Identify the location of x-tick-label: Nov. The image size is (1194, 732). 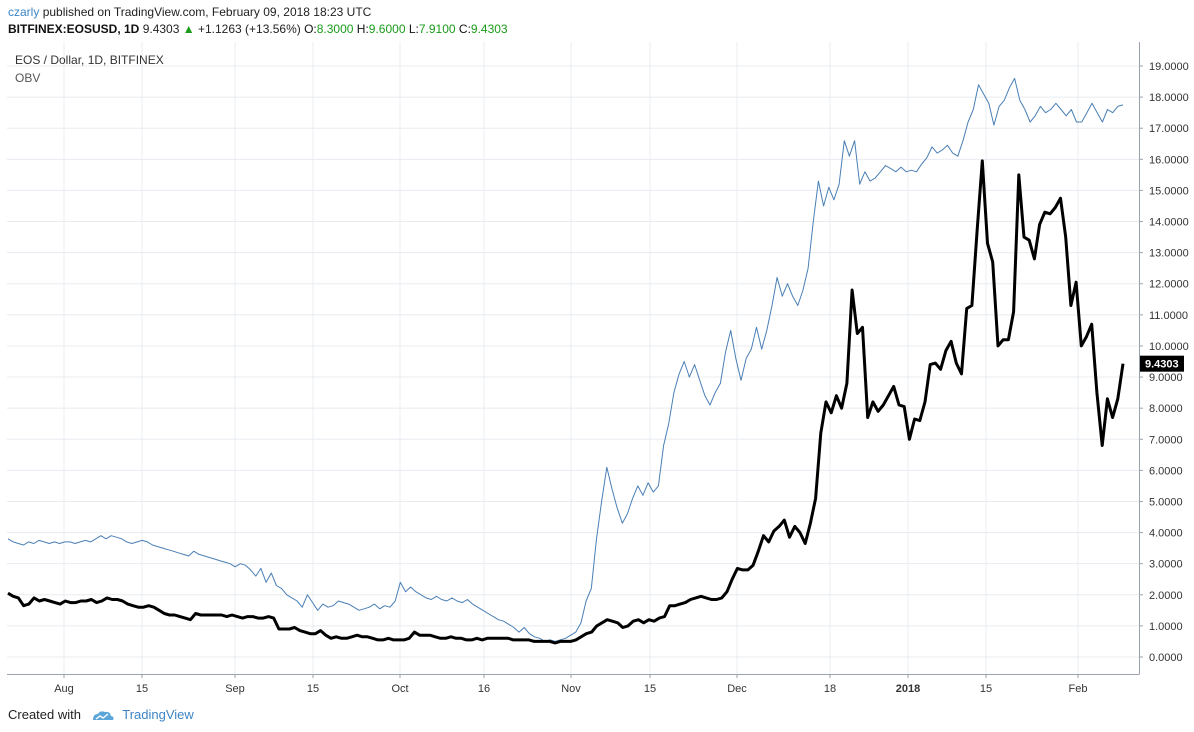
(571, 689).